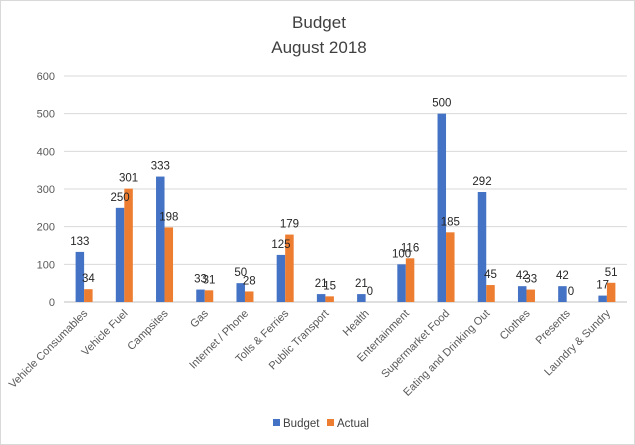  What do you see at coordinates (318, 47) in the screenshot?
I see `chart-title-line-2: August 2018` at bounding box center [318, 47].